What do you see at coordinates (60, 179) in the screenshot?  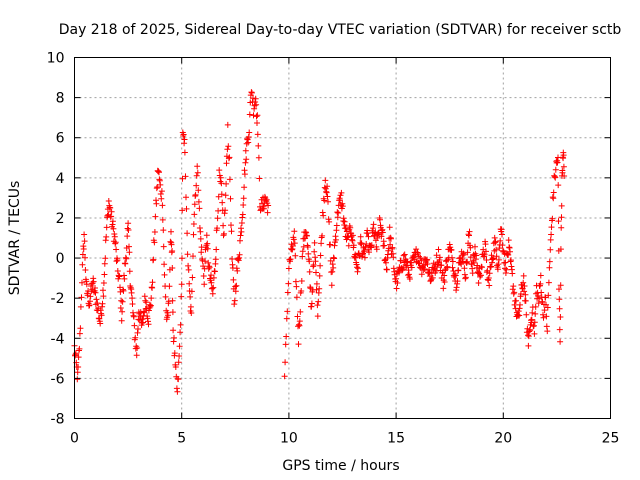 I see `y-tick-label: 4` at bounding box center [60, 179].